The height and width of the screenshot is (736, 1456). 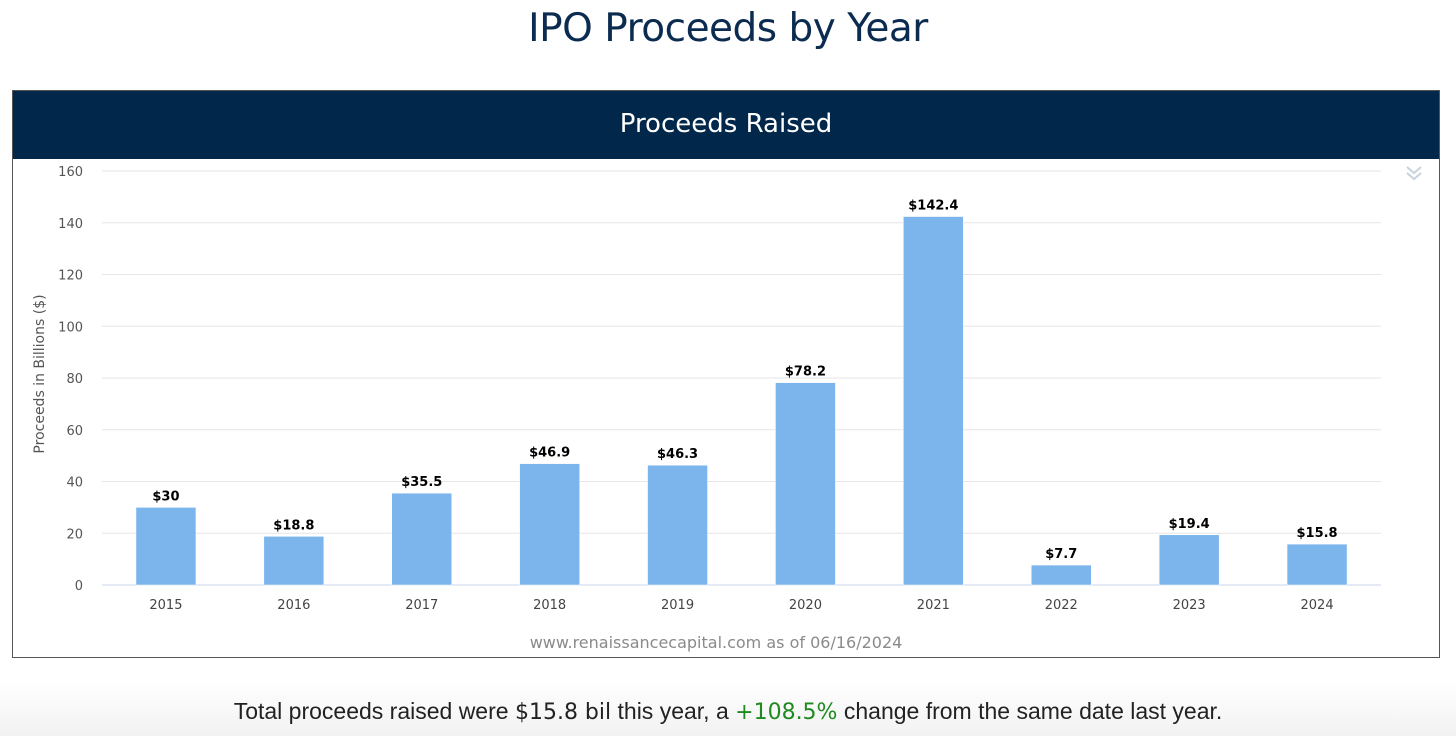 What do you see at coordinates (74, 431) in the screenshot?
I see `y-tick-label: 60` at bounding box center [74, 431].